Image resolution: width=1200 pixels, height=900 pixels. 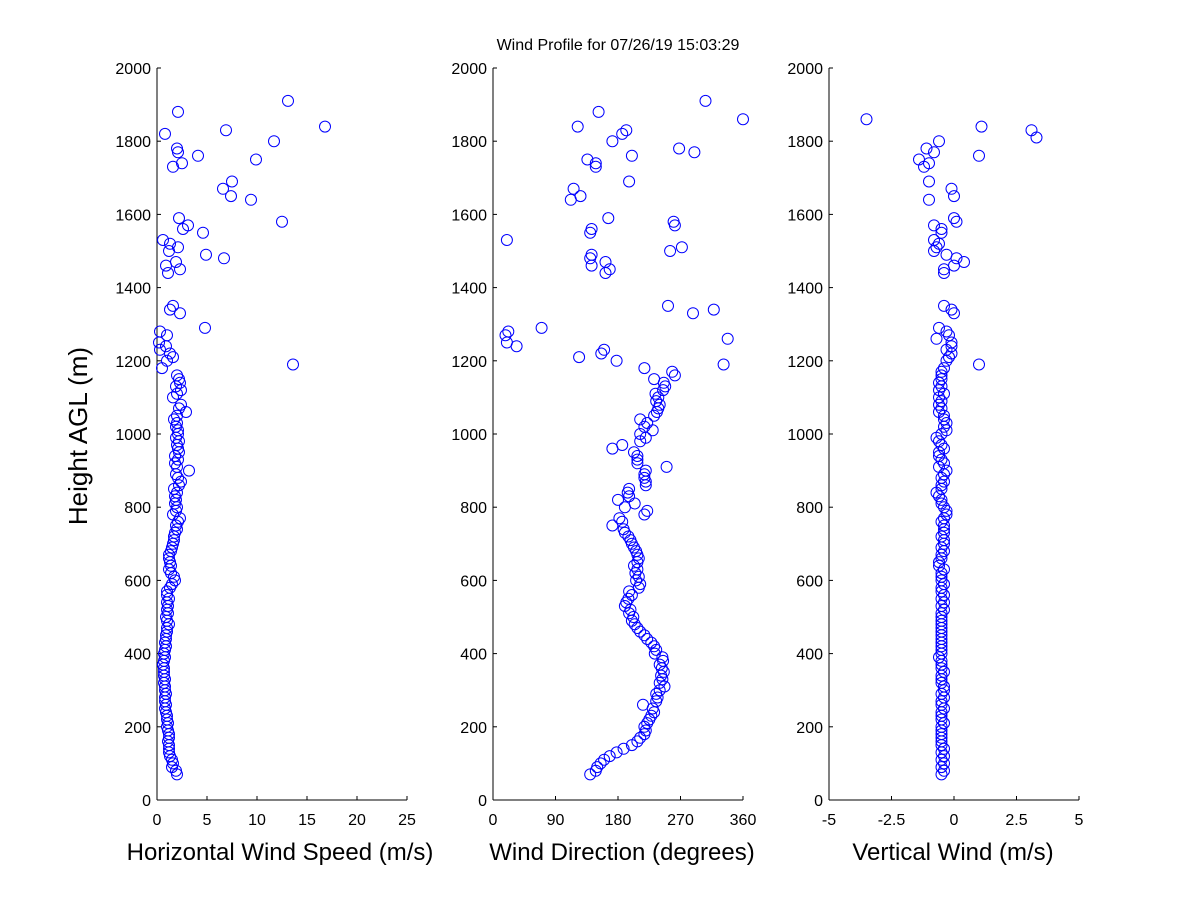 What do you see at coordinates (892, 820) in the screenshot?
I see `vertical-x-tick-label: -2.5` at bounding box center [892, 820].